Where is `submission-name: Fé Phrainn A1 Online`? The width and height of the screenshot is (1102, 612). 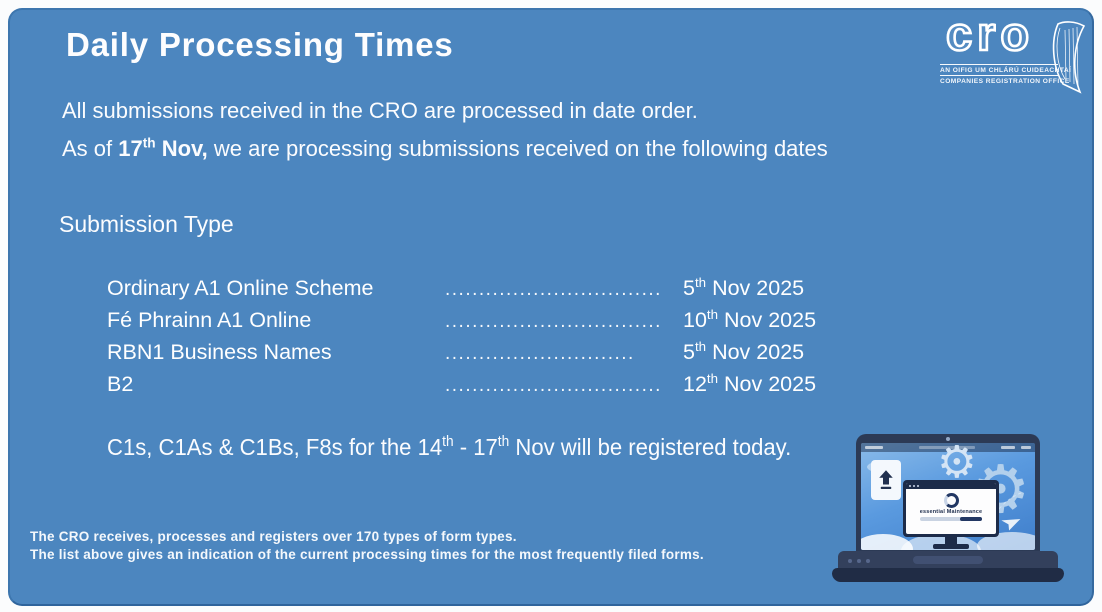
submission-name: Fé Phrainn A1 Online is located at coordinates (209, 320).